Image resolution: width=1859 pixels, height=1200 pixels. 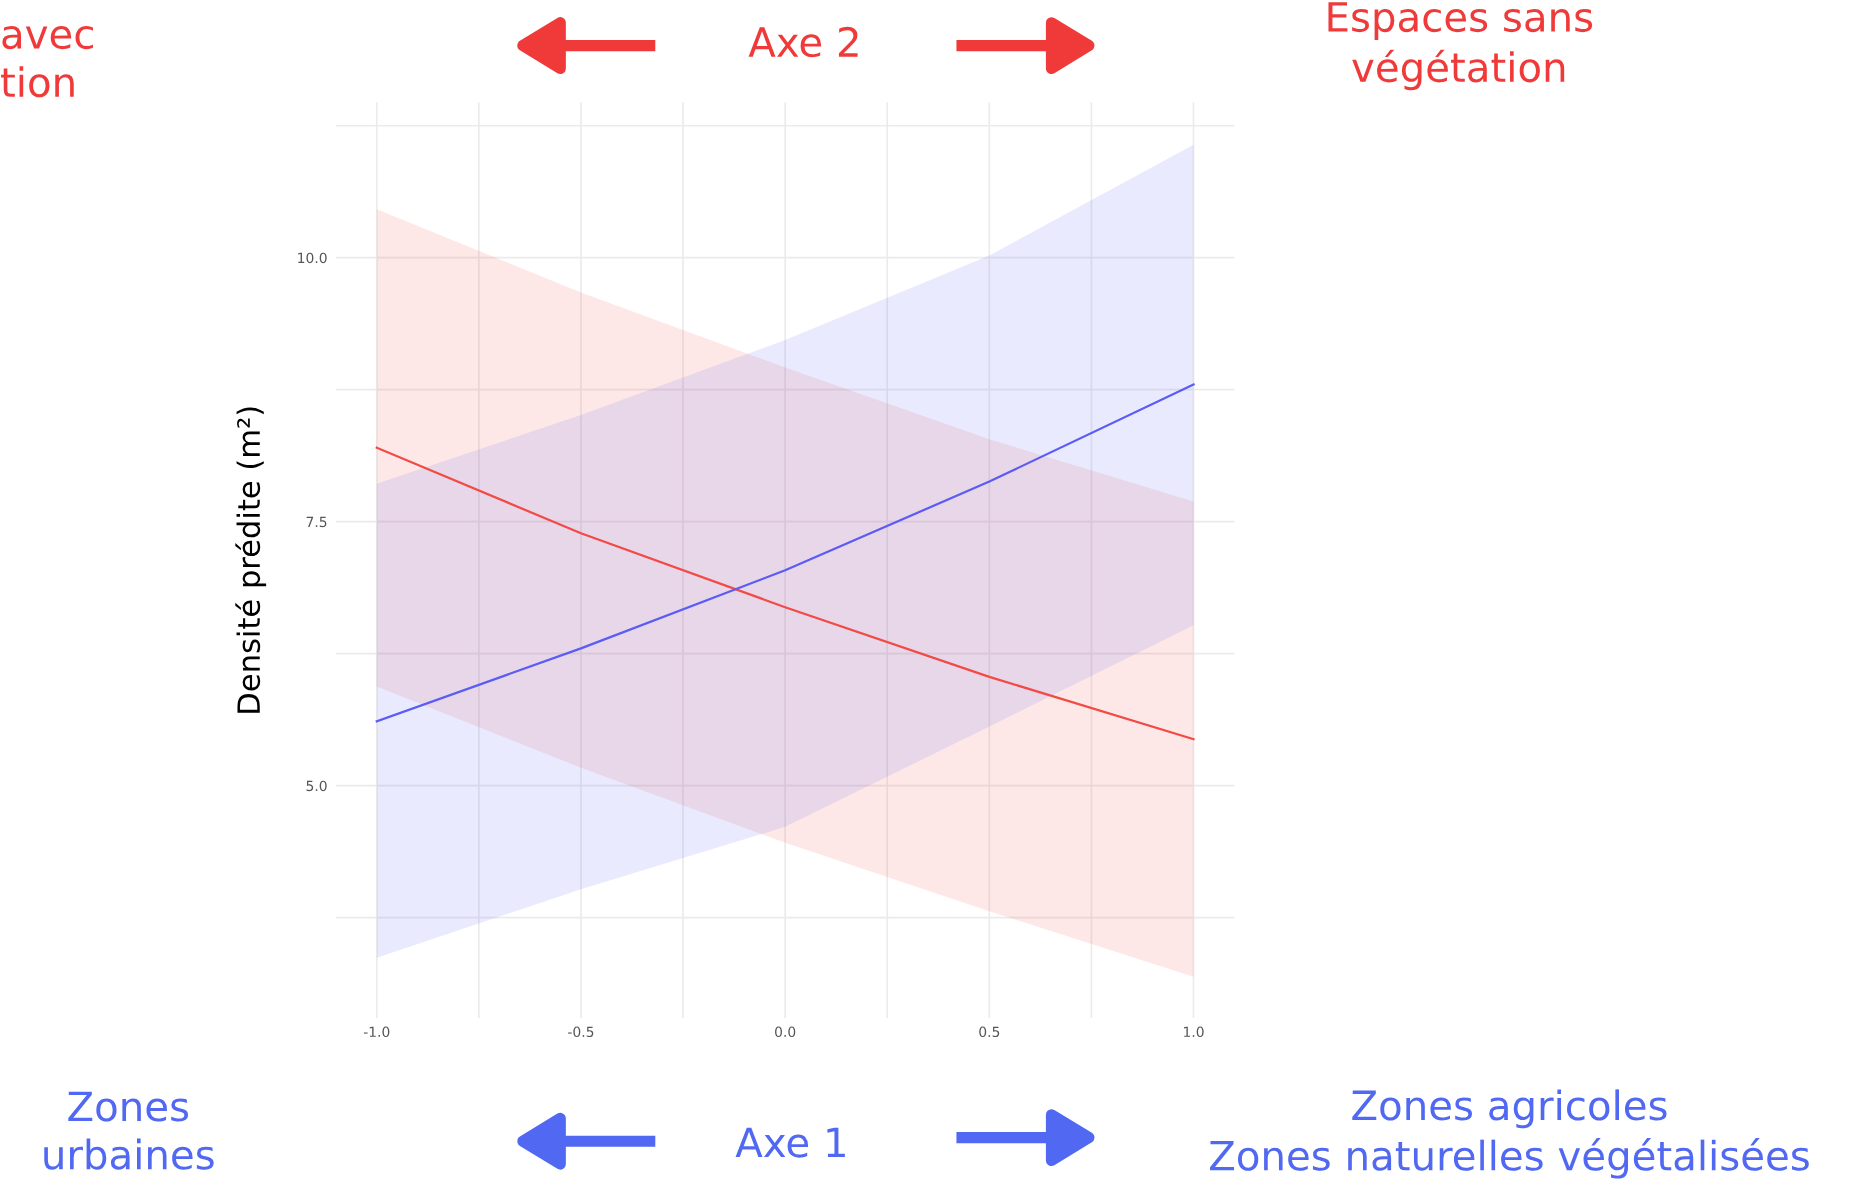 I want to click on y-tick-label: 5.0, so click(x=316, y=786).